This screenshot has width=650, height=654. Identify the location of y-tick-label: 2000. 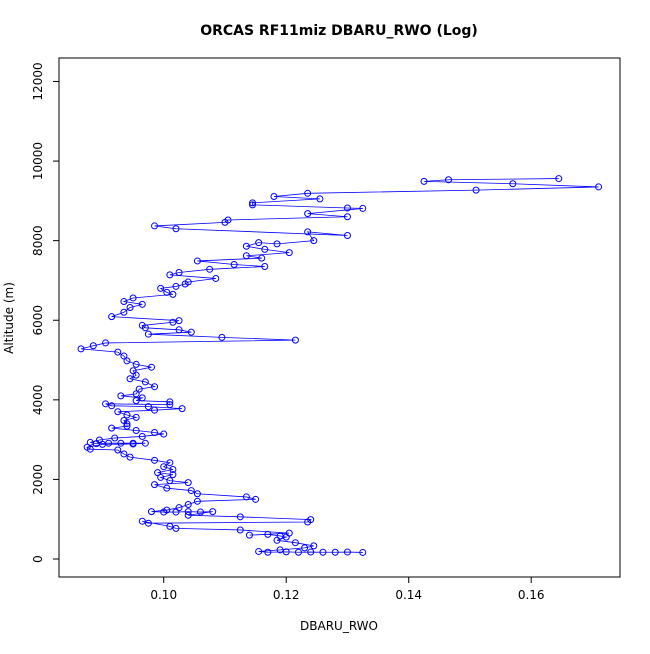
(38, 479).